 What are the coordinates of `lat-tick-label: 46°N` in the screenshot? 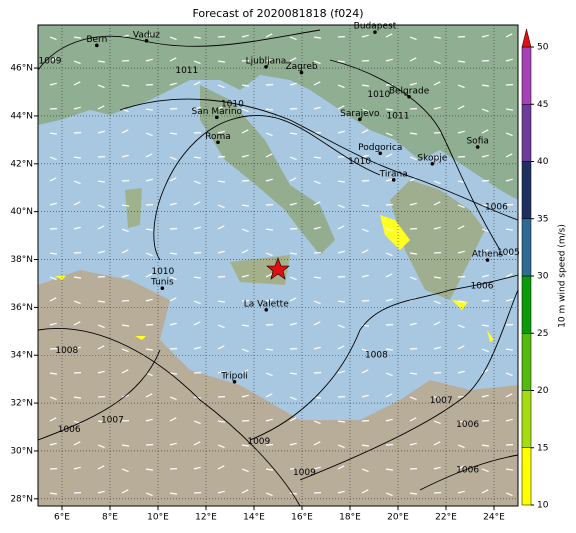 It's located at (21, 69).